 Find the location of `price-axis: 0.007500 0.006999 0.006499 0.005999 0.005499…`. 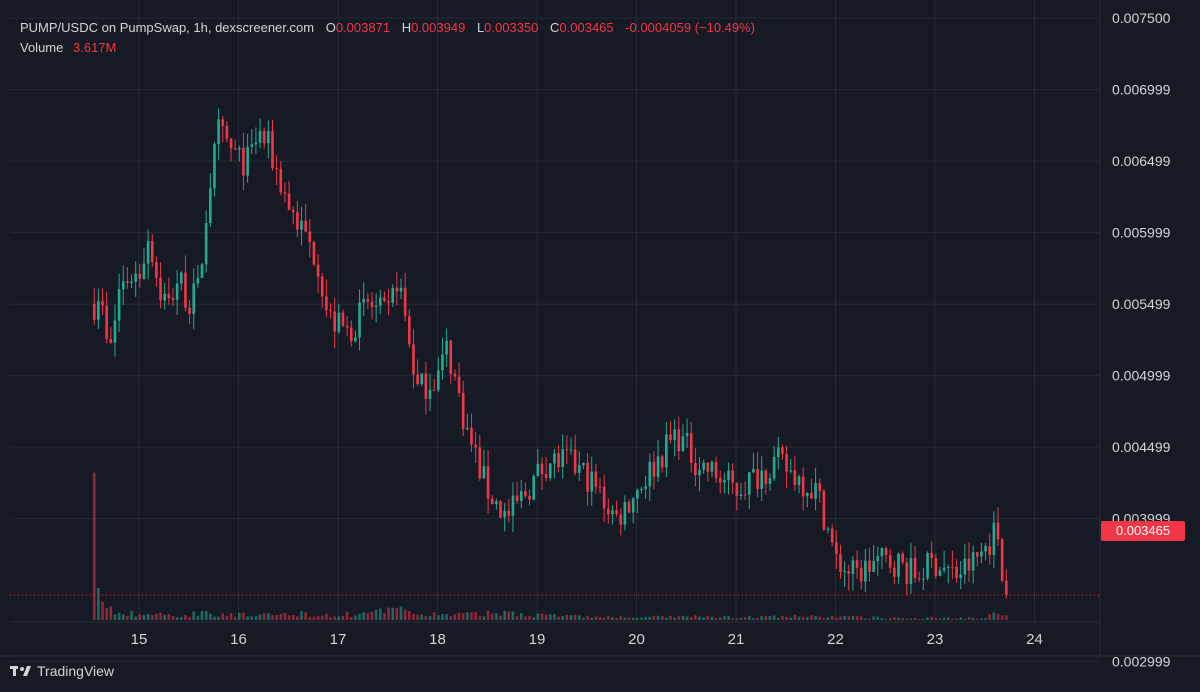

price-axis: 0.007500 0.006999 0.006499 0.005999 0.005499… is located at coordinates (1135, 335).